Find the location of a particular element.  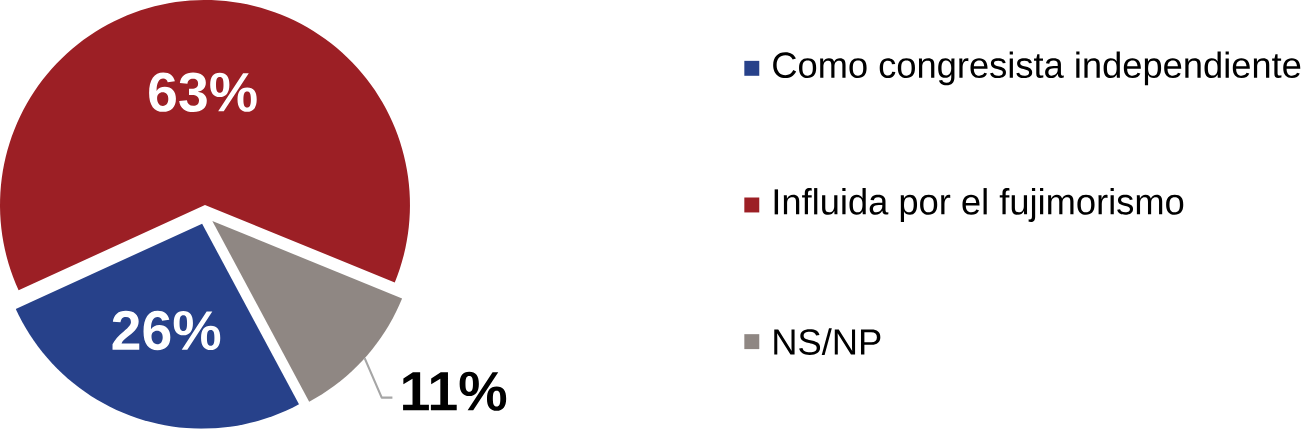

legend-label: NS/NP is located at coordinates (827, 342).